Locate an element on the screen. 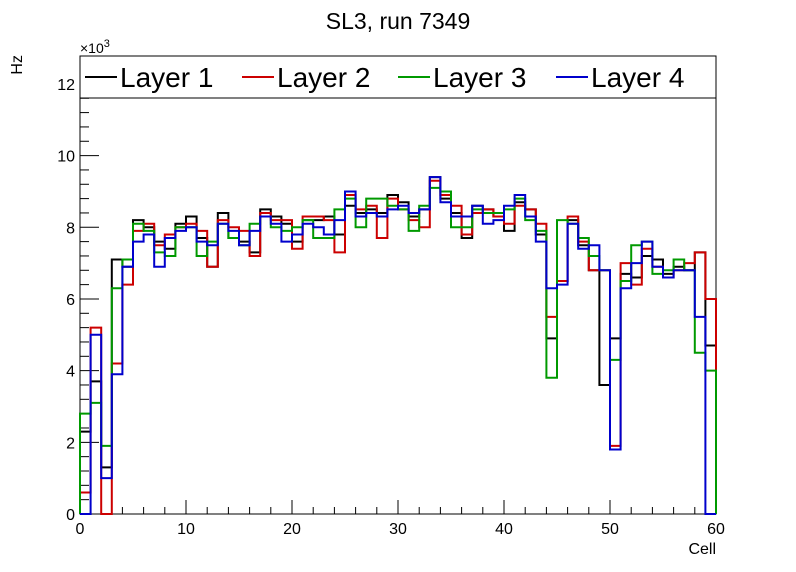  y-tick-label: 2 is located at coordinates (70, 443).